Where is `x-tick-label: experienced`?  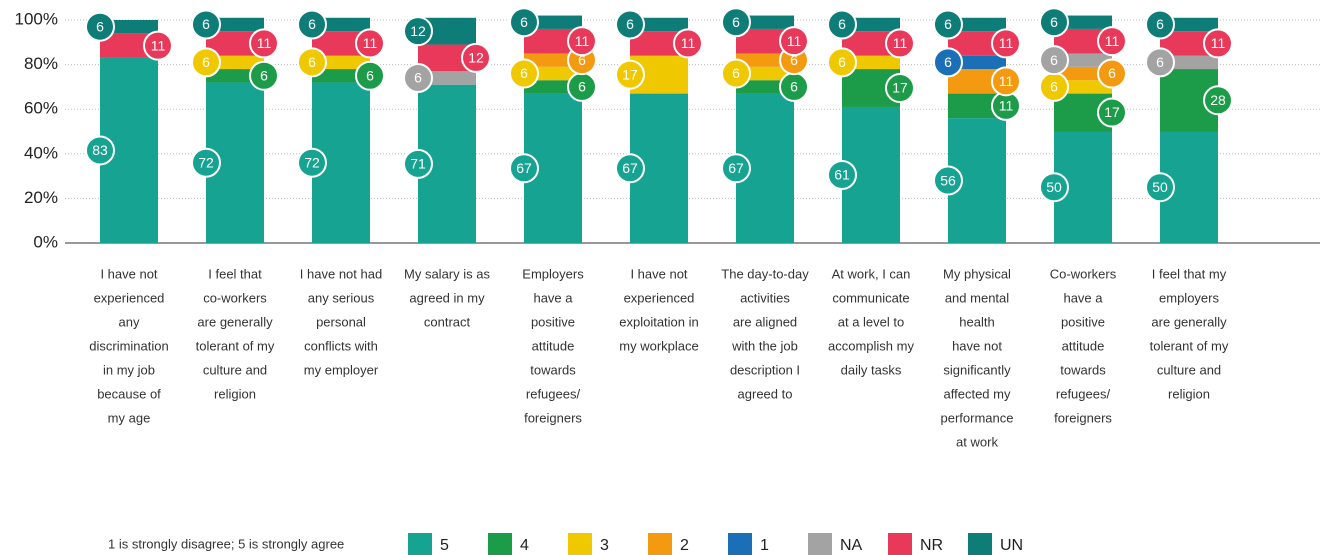 x-tick-label: experienced is located at coordinates (659, 297).